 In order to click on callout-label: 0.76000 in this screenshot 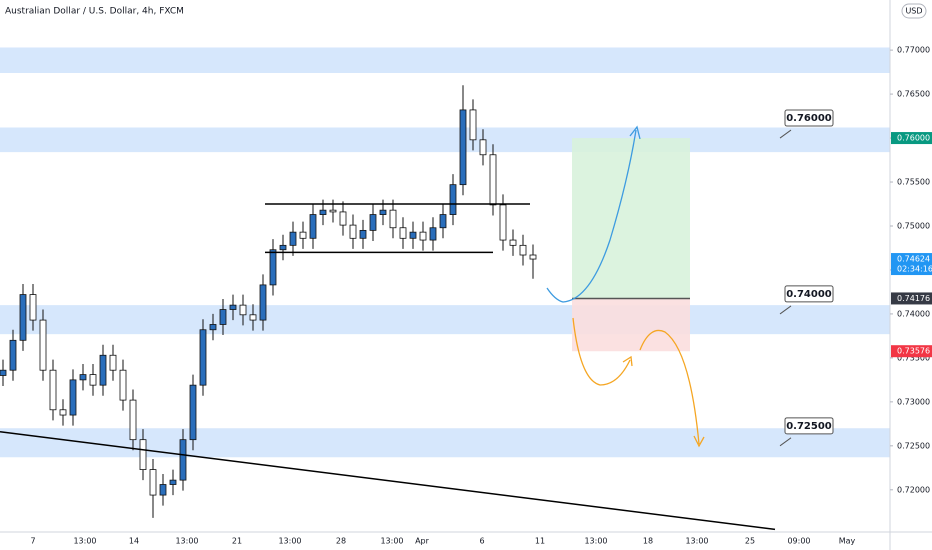, I will do `click(809, 118)`.